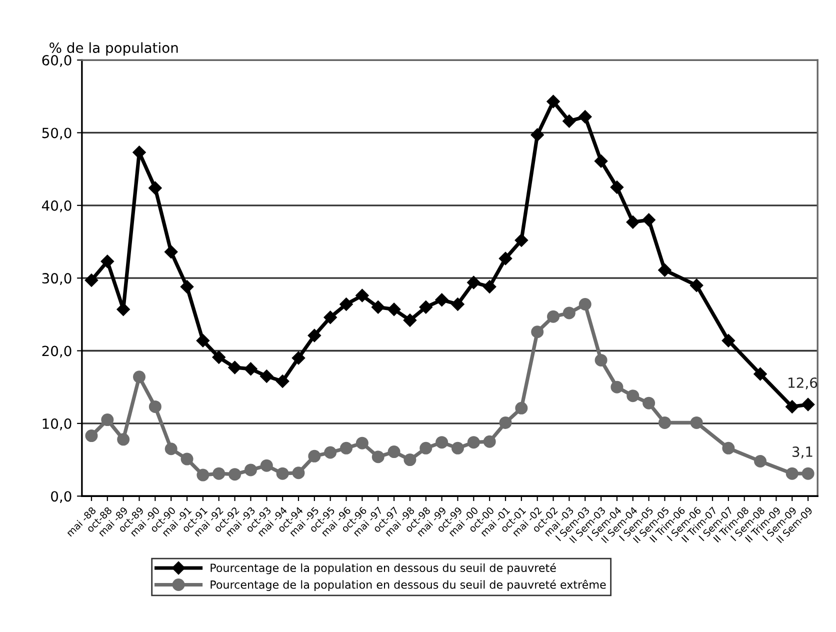 This screenshot has width=836, height=632. I want to click on y-tick-label: 0,0, so click(61, 497).